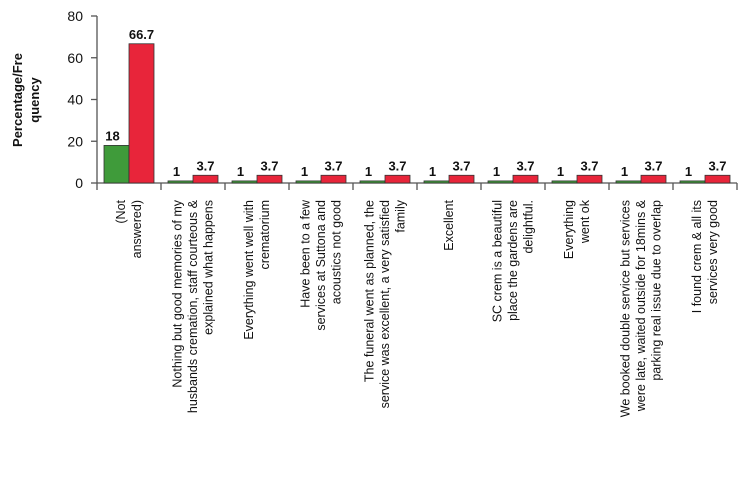 The width and height of the screenshot is (740, 500). I want to click on y-tick-label: 60, so click(75, 58).